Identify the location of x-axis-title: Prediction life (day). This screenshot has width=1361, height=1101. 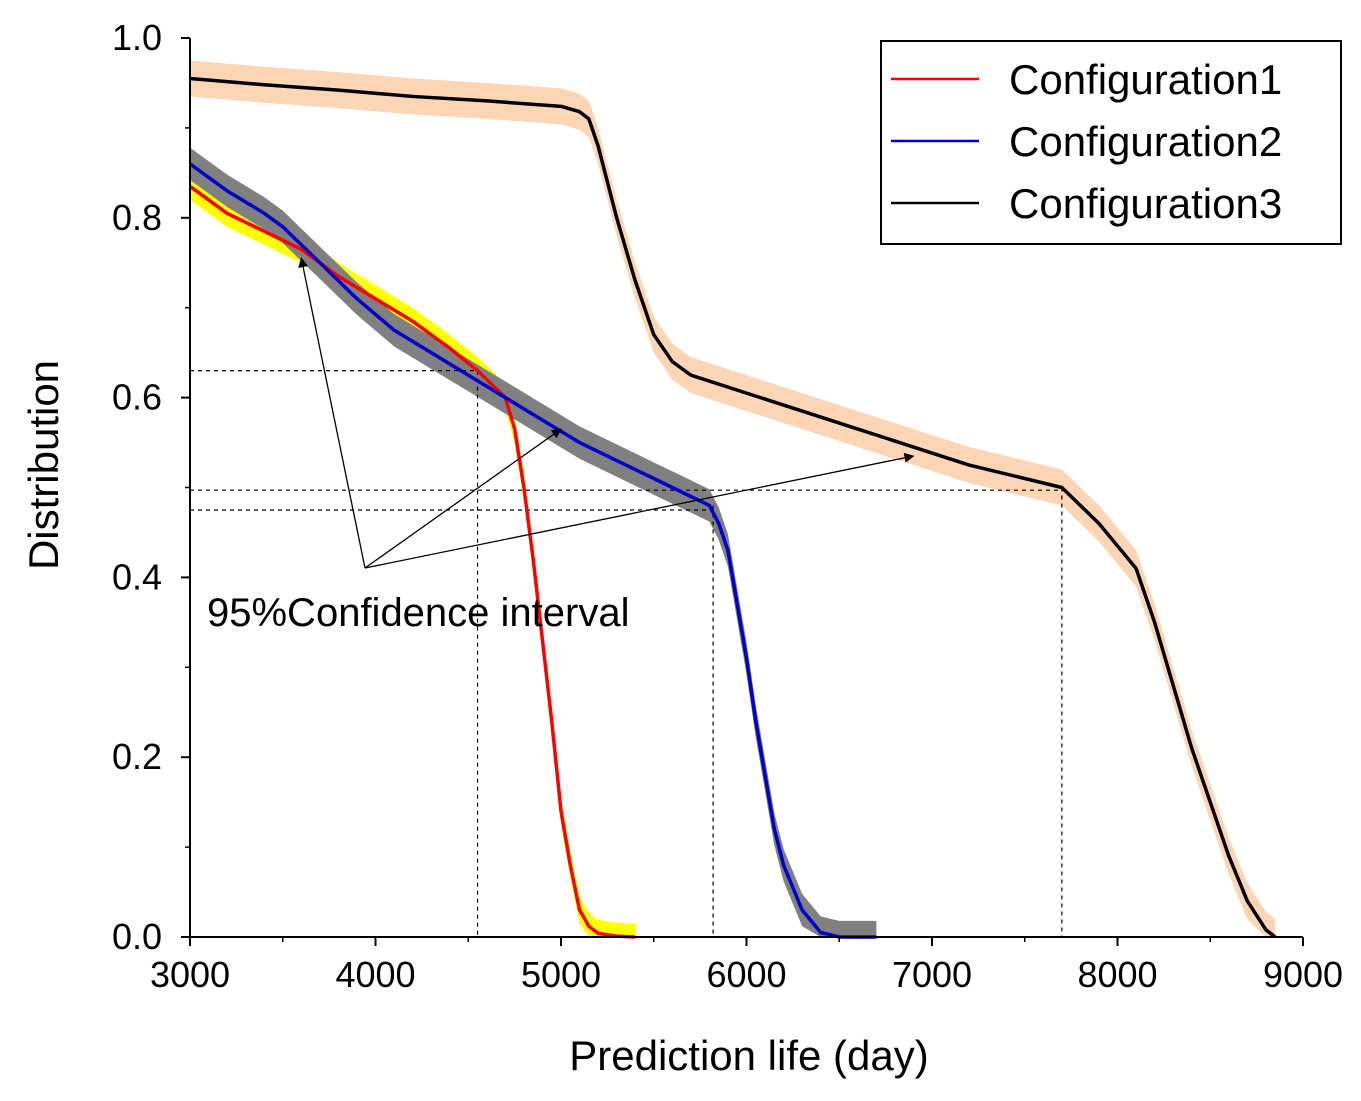
(748, 1055).